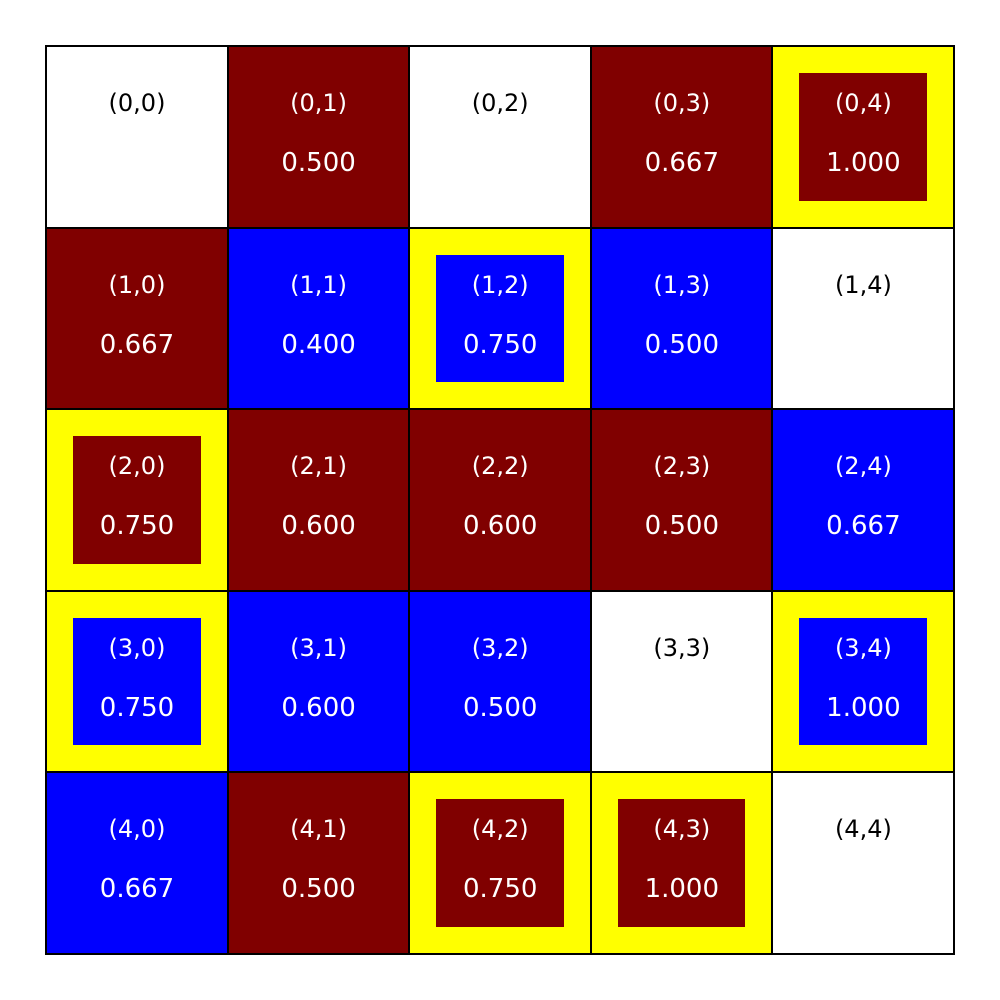 This screenshot has width=1000, height=1000. Describe the element at coordinates (137, 284) in the screenshot. I see `cell-coordinate-label: (1,0)` at that location.